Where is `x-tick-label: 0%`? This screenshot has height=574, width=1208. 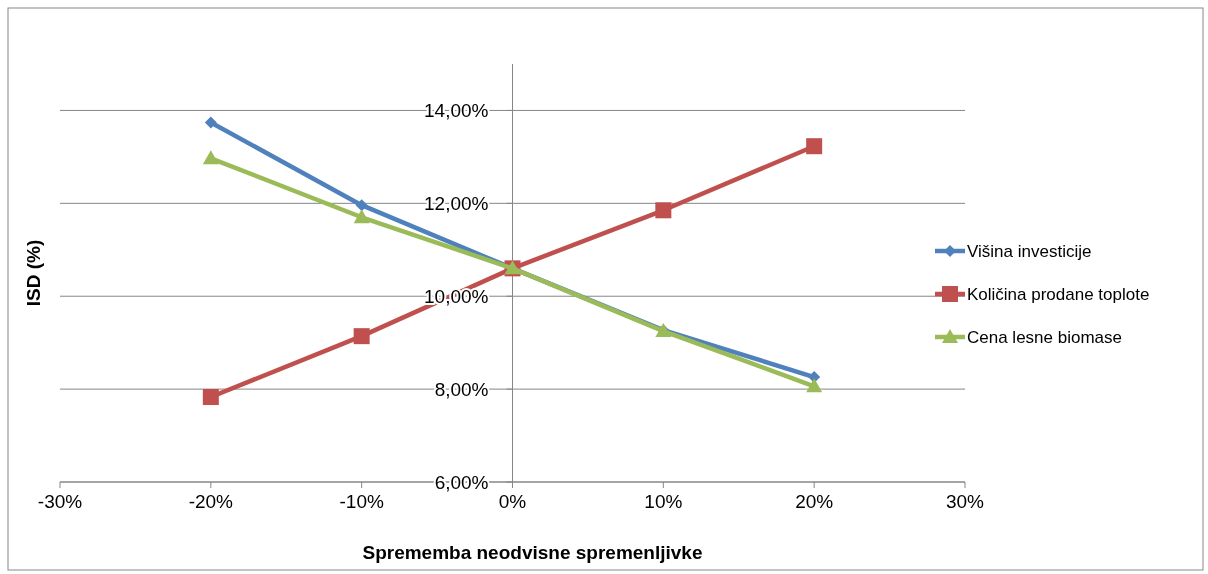
x-tick-label: 0% is located at coordinates (512, 501).